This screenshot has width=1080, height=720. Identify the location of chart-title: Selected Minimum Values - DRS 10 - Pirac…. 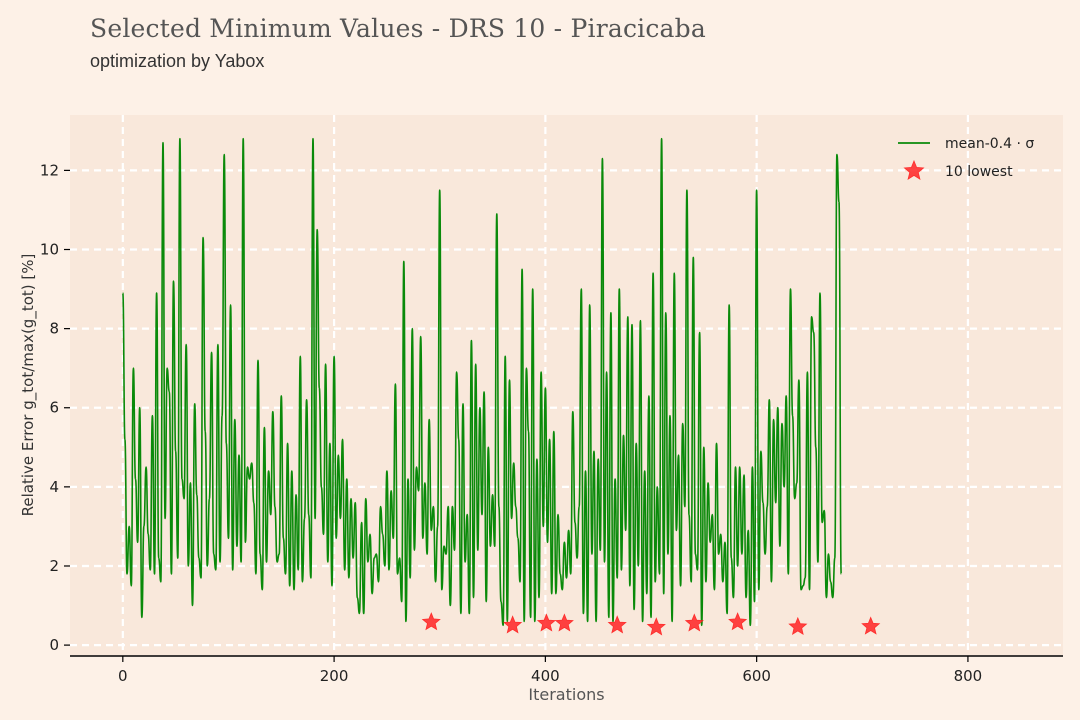
(398, 28).